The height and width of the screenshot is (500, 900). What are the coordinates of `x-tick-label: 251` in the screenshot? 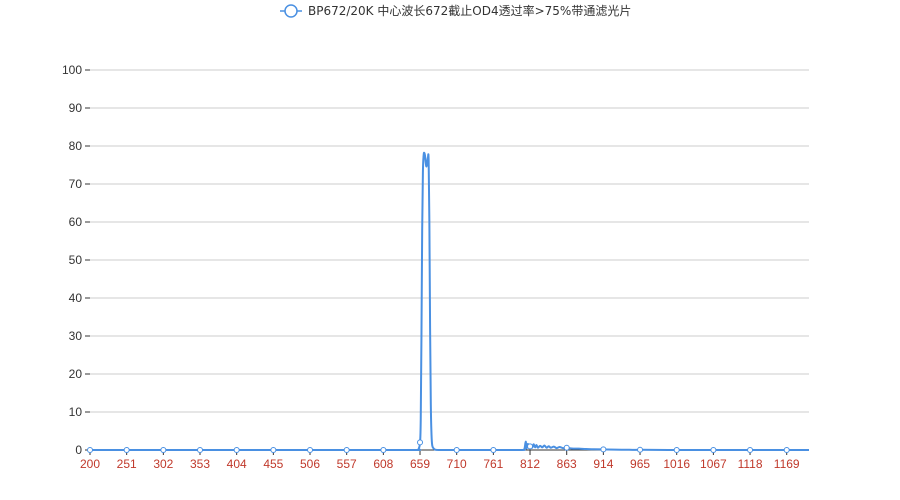 It's located at (127, 464).